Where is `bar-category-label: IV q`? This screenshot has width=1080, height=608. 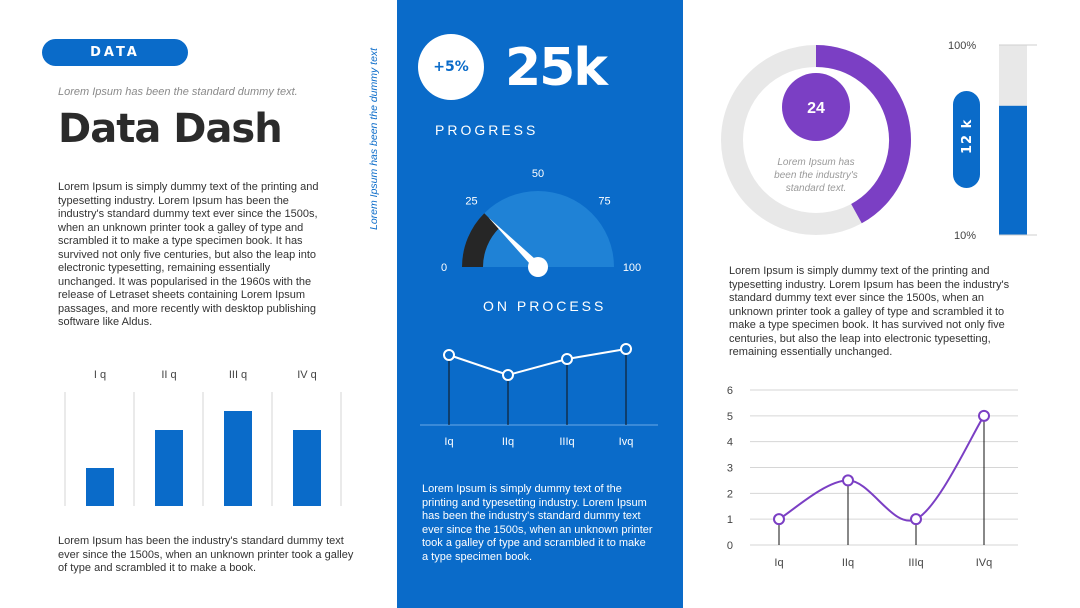 bar-category-label: IV q is located at coordinates (307, 375).